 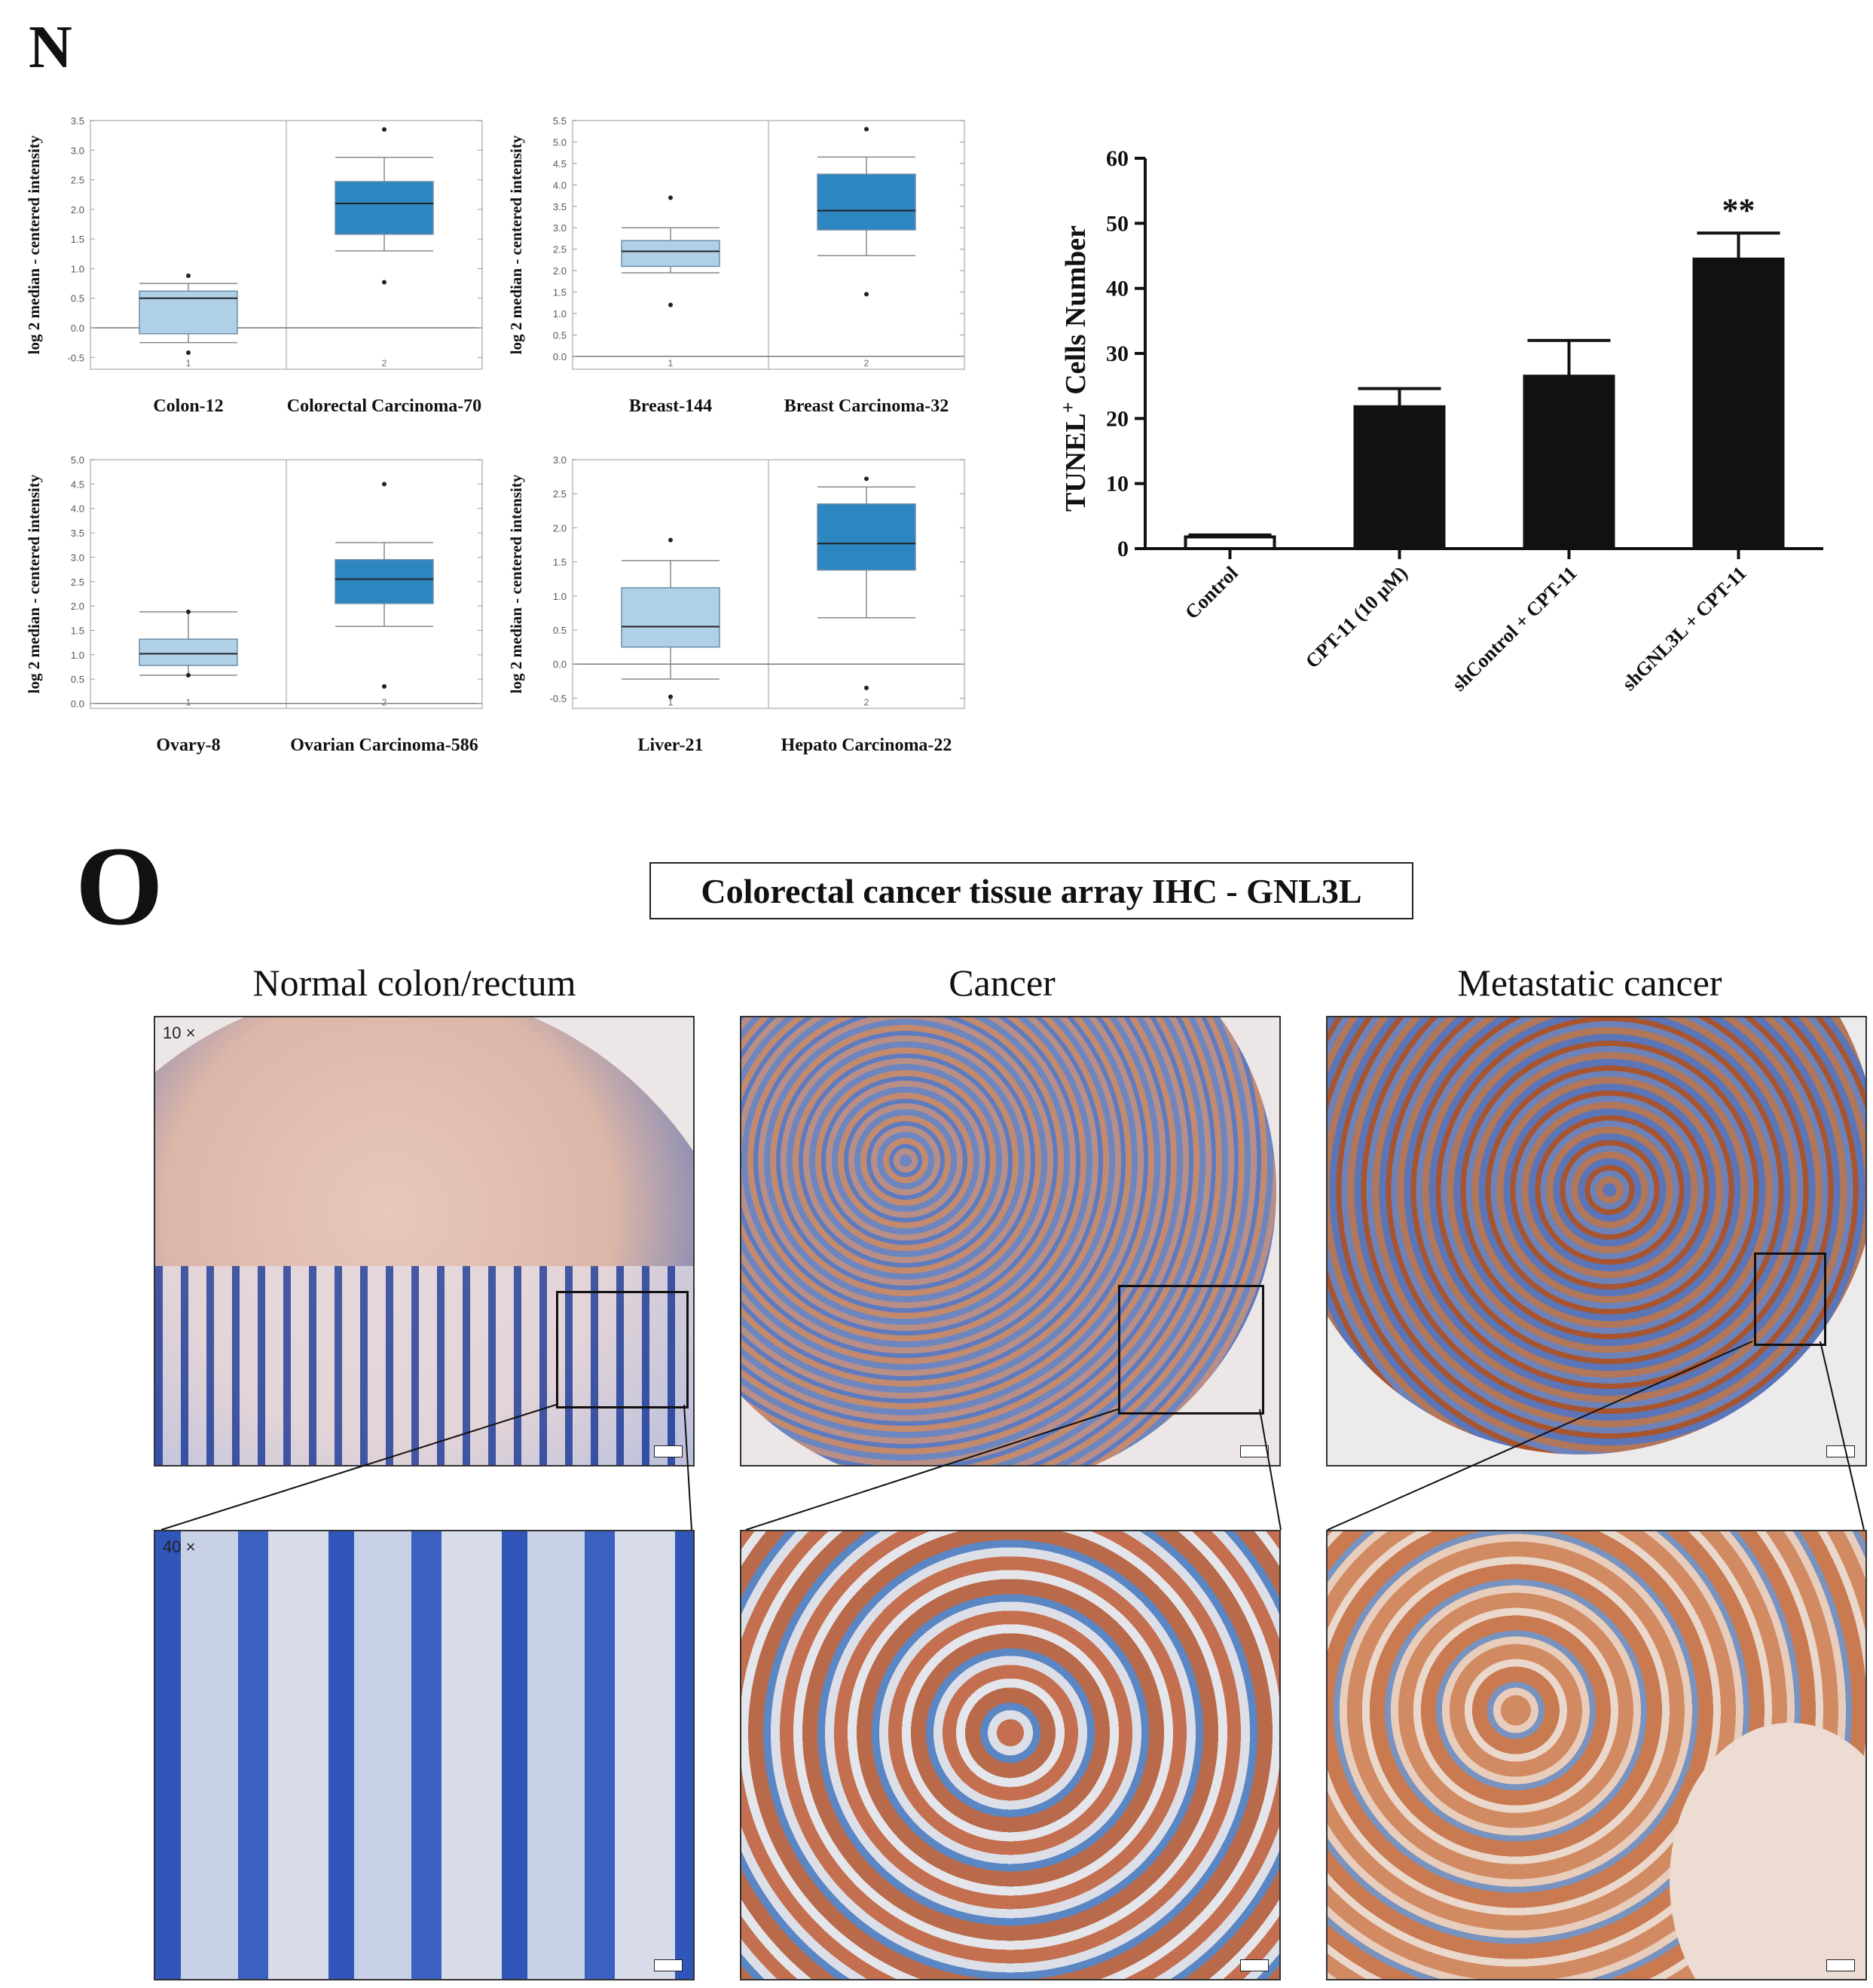 What do you see at coordinates (1117, 158) in the screenshot?
I see `y-tick-label: 60` at bounding box center [1117, 158].